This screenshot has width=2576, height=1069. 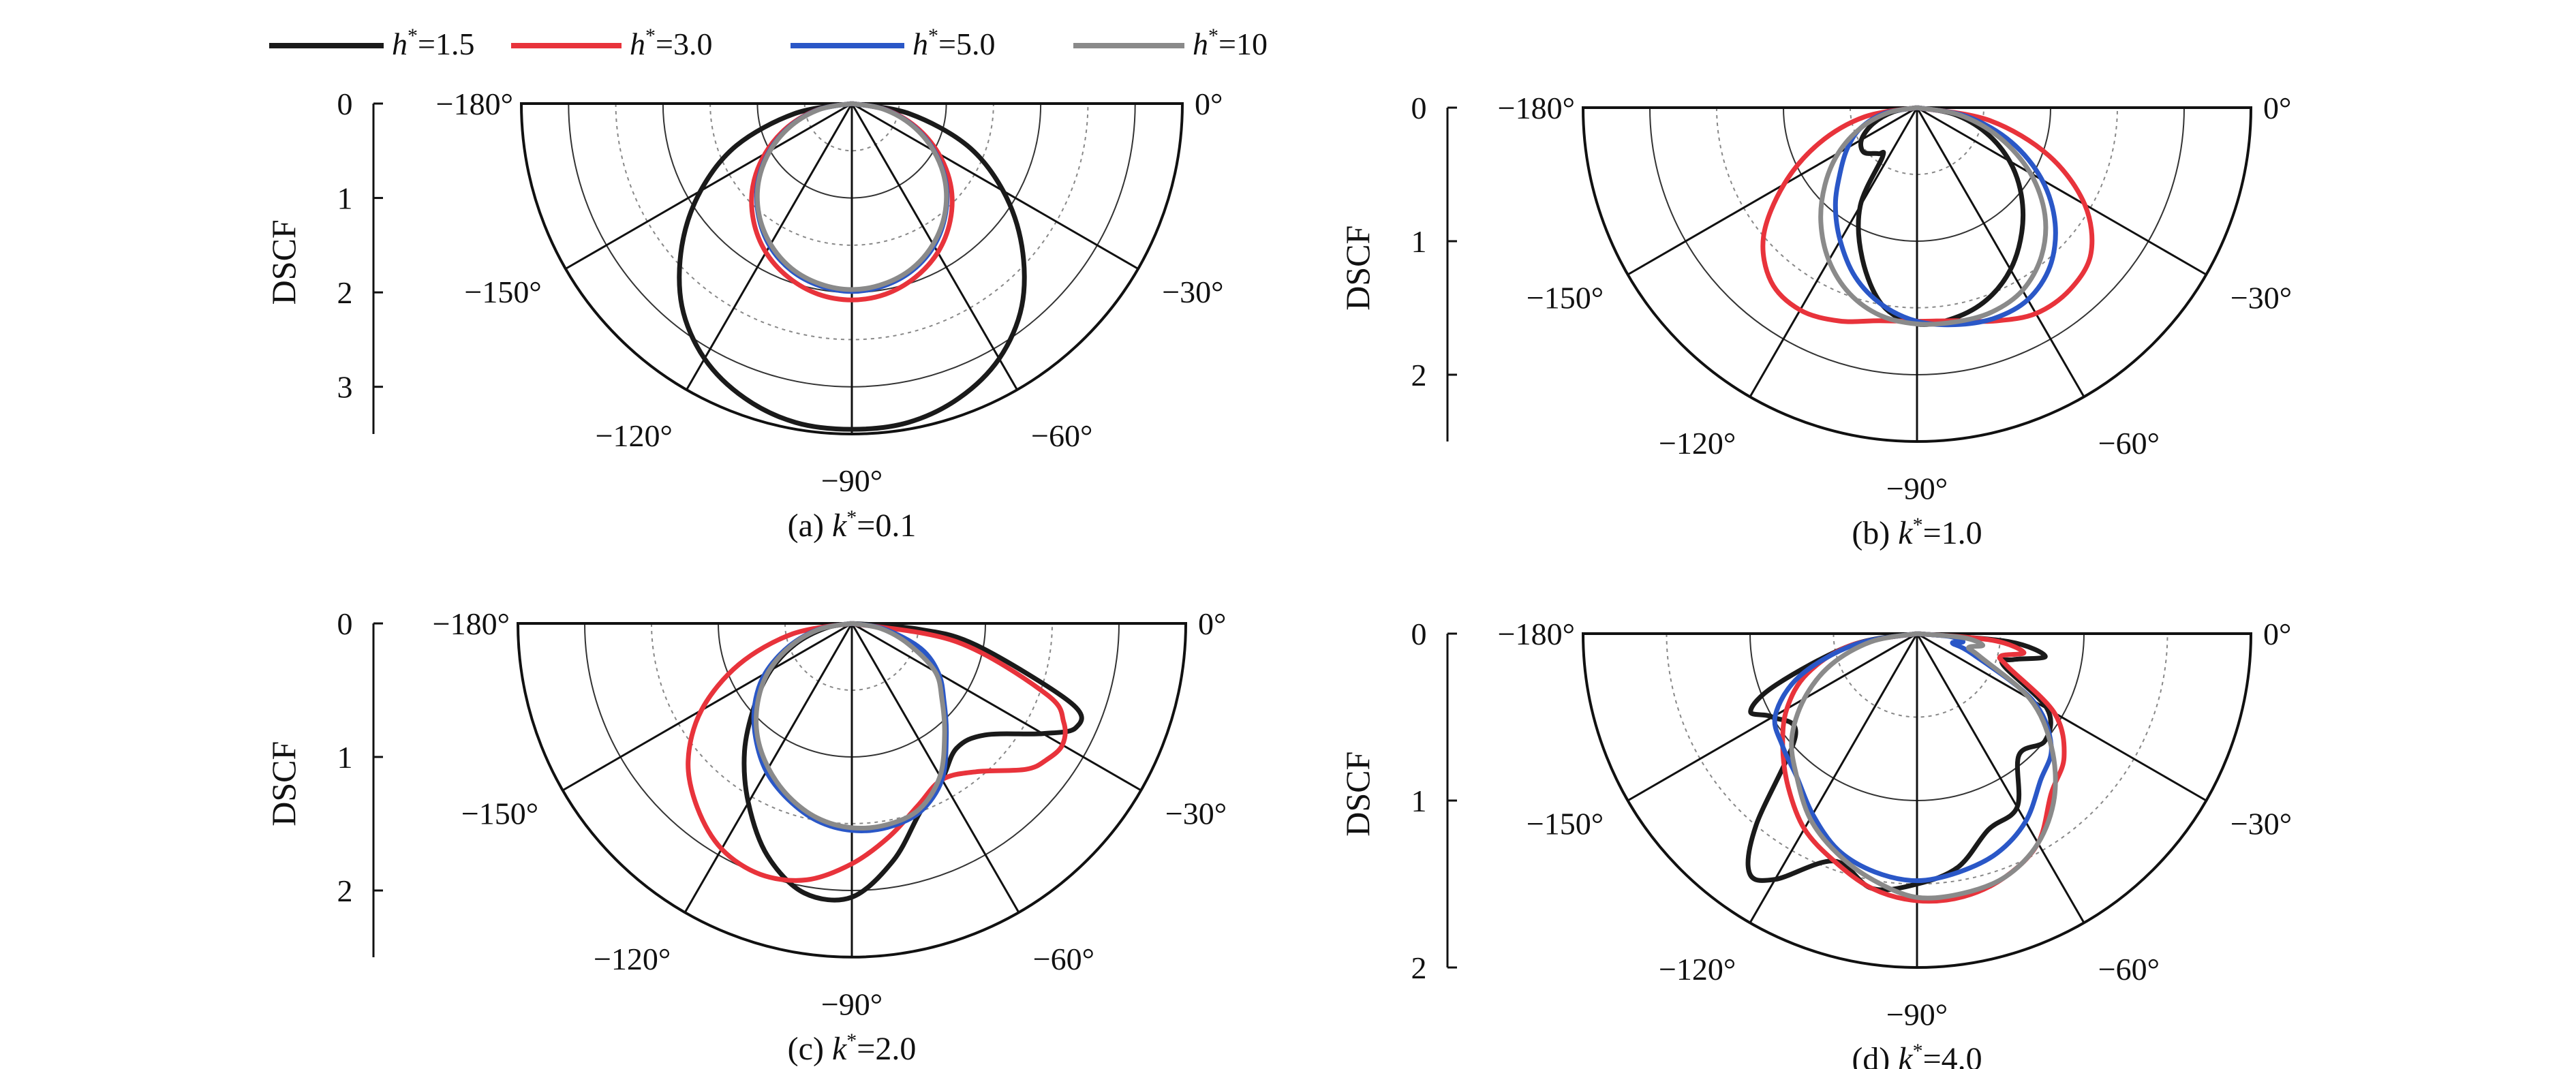 What do you see at coordinates (852, 525) in the screenshot?
I see `panel-caption: (a) k*=0.1` at bounding box center [852, 525].